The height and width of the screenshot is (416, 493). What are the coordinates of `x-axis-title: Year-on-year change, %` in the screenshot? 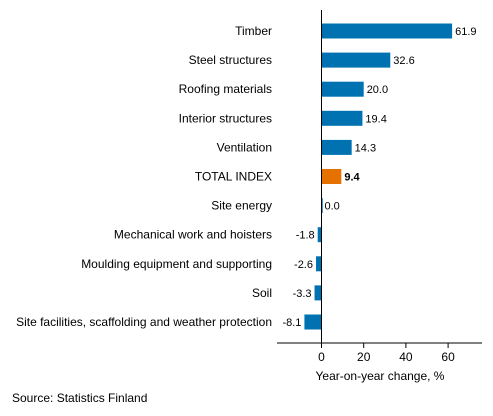 It's located at (380, 376).